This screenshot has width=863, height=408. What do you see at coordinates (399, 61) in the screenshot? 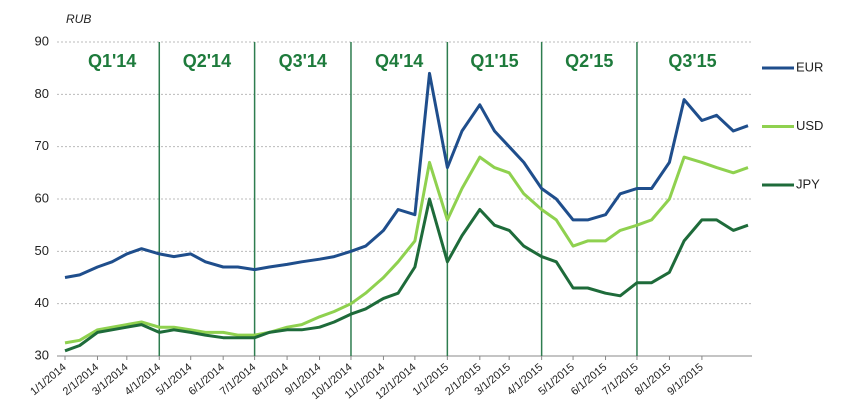
I see `quarter-label: Q4'14` at bounding box center [399, 61].